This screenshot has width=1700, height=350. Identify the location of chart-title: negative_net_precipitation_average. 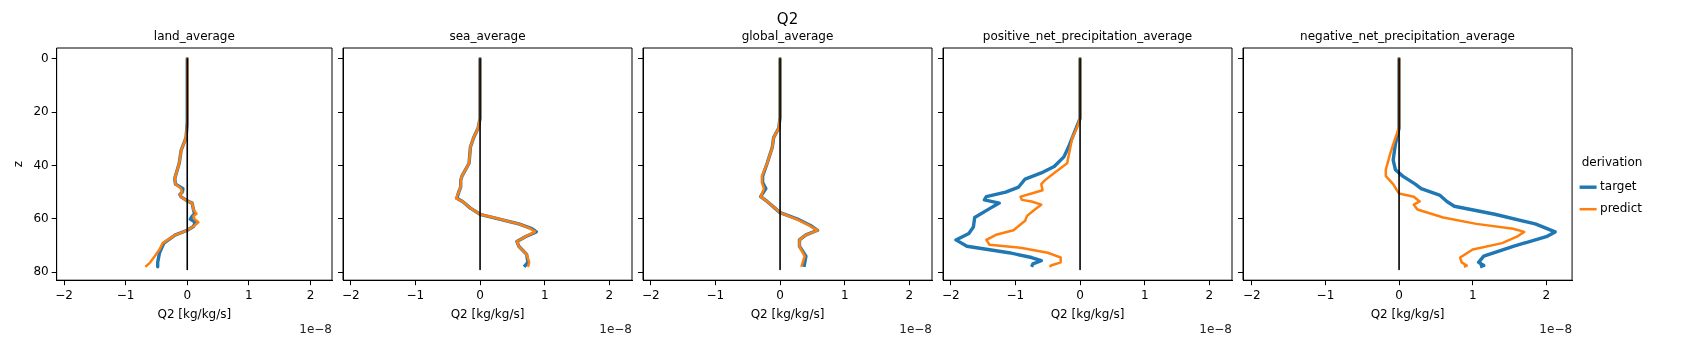
(1407, 36).